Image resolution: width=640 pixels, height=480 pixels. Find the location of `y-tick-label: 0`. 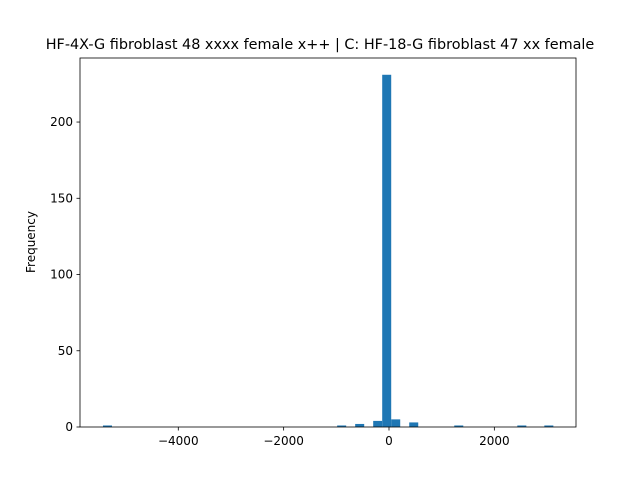

y-tick-label: 0 is located at coordinates (69, 427).